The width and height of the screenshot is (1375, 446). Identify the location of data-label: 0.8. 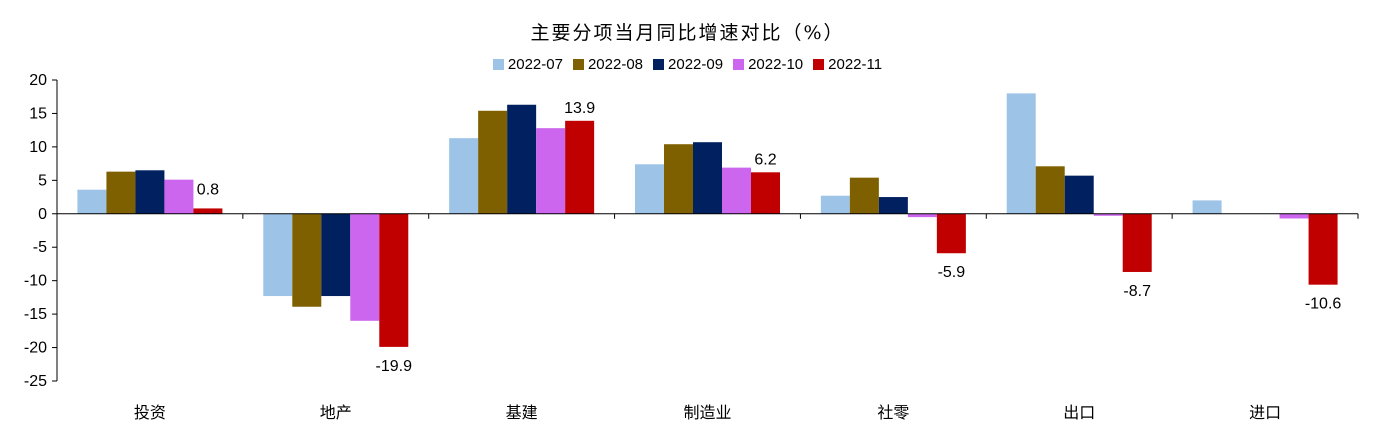
(208, 189).